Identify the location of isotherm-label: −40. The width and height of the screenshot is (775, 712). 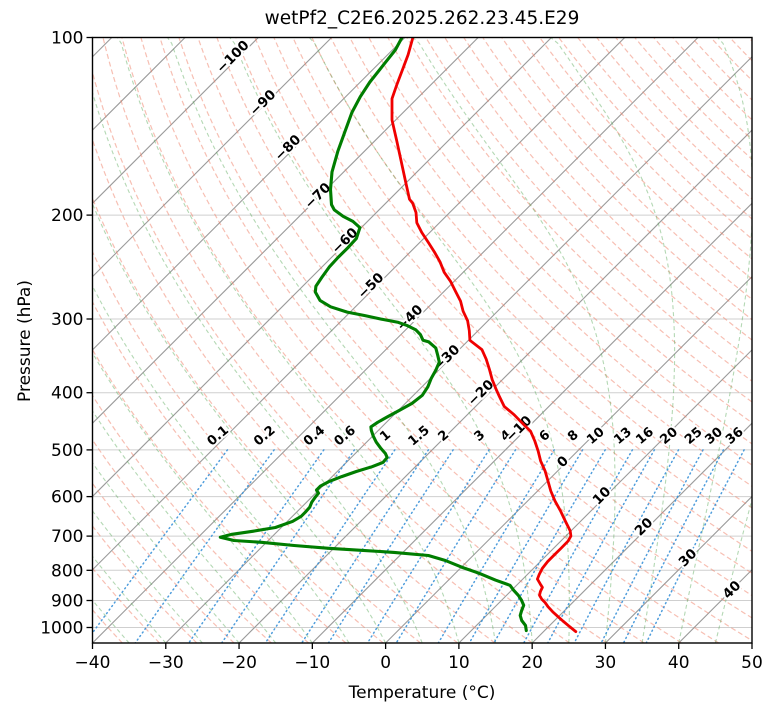
(410, 318).